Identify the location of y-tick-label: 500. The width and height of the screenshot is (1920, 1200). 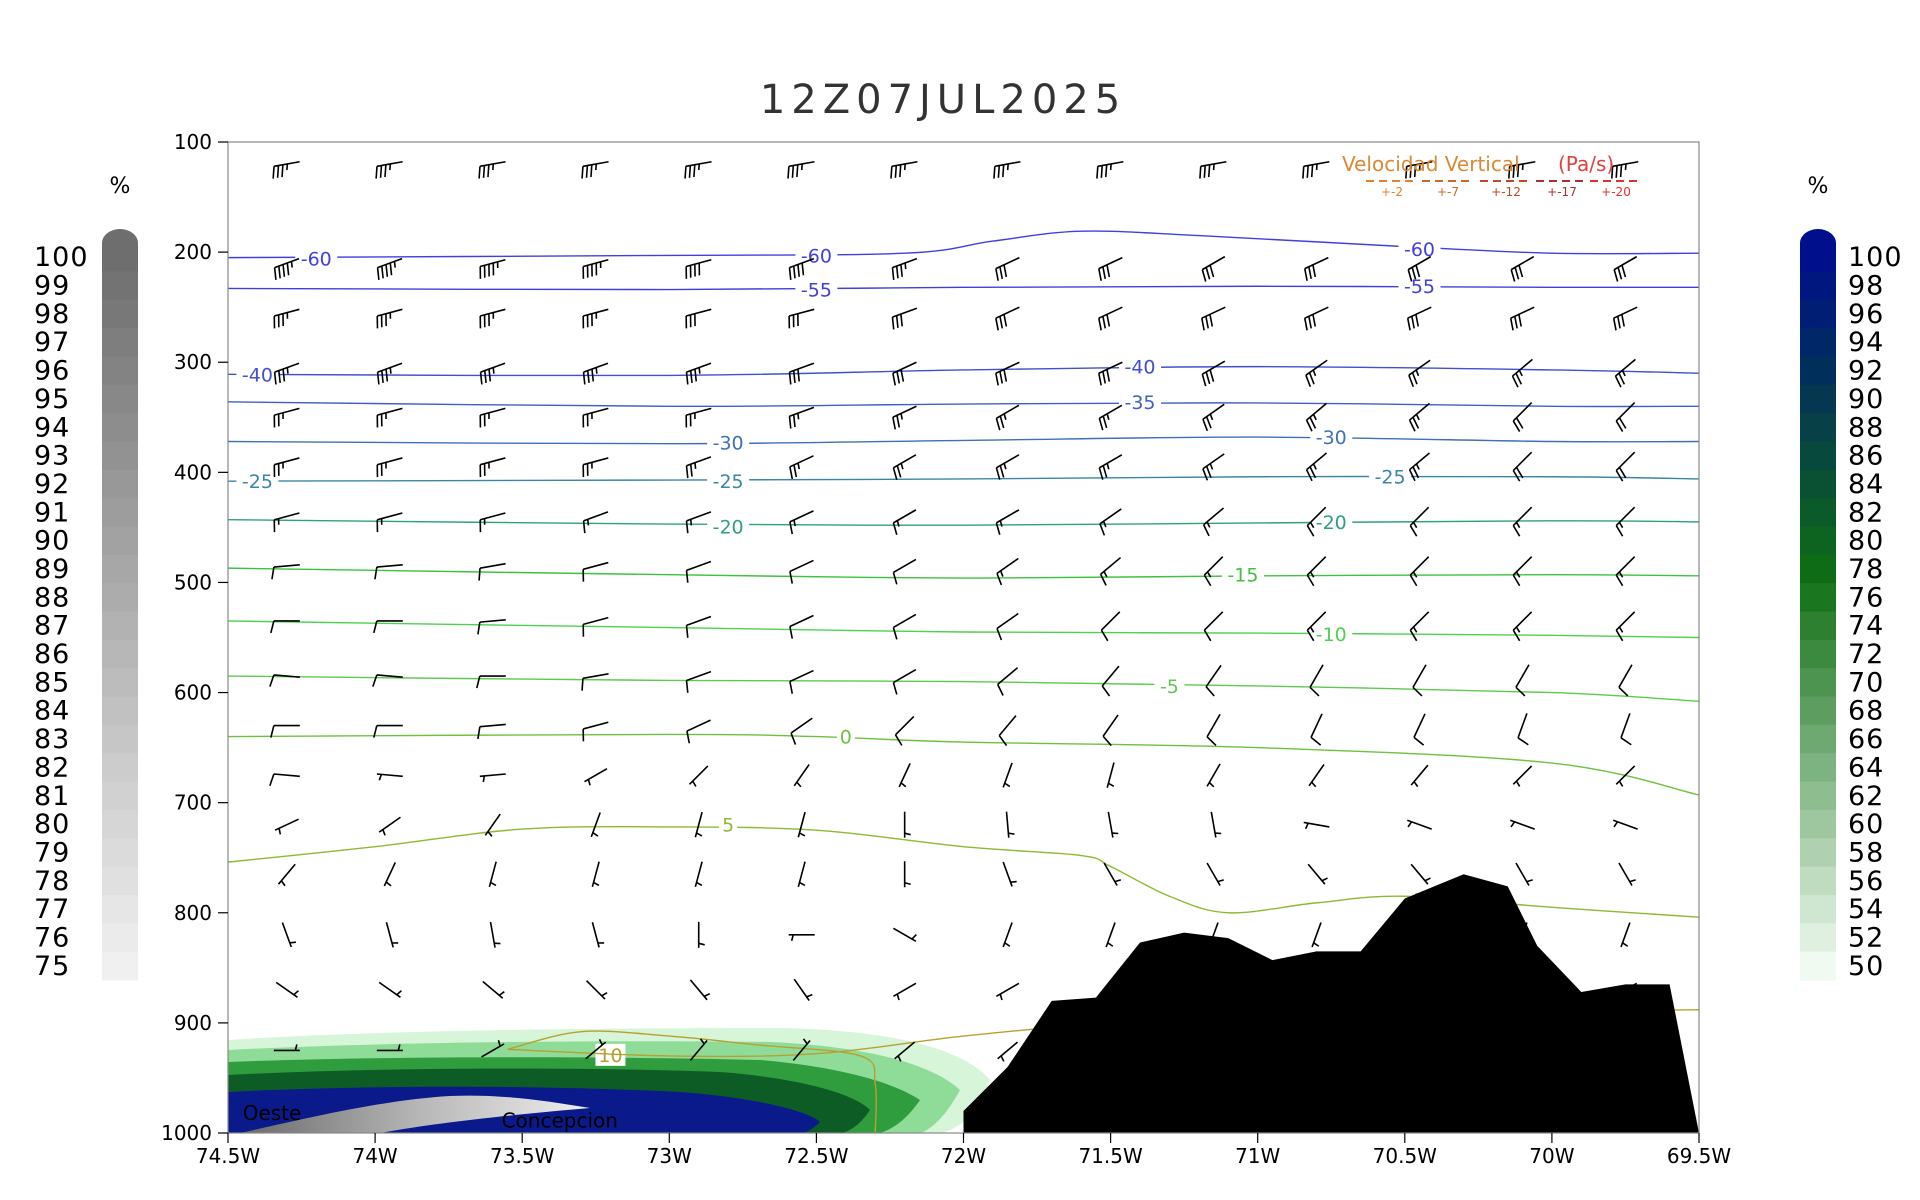
(193, 582).